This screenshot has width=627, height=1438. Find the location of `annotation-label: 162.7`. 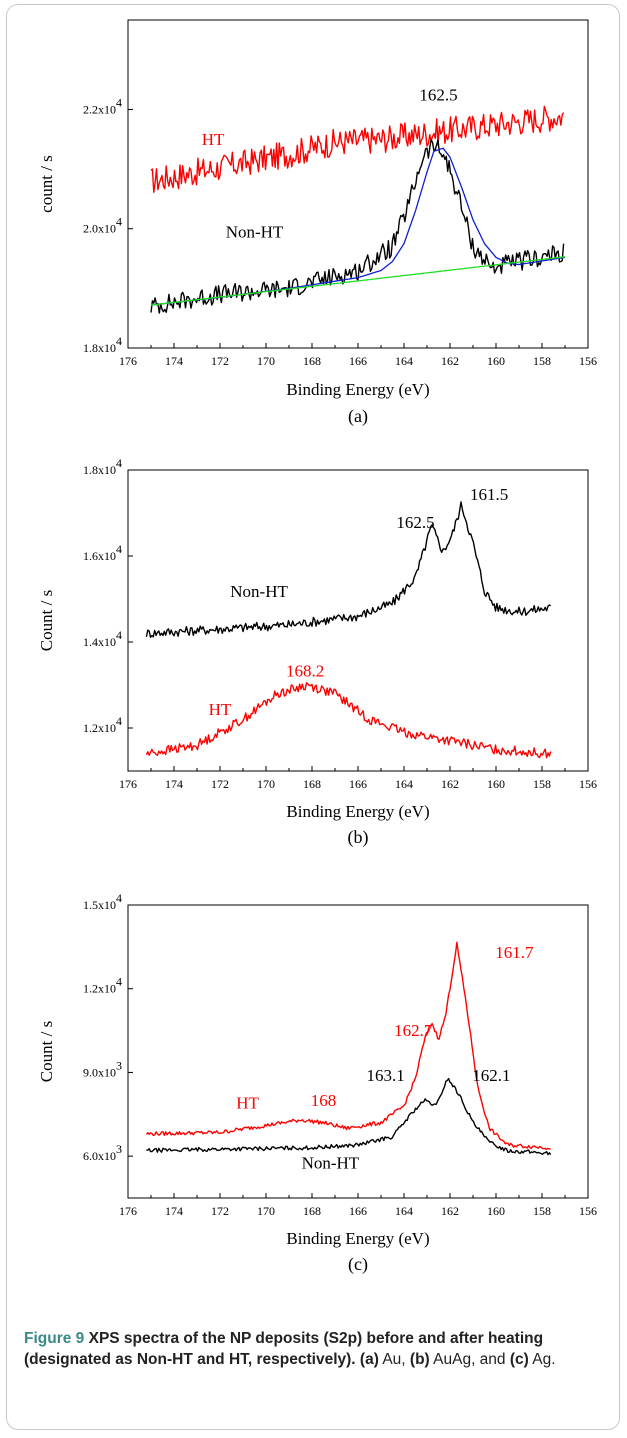

annotation-label: 162.7 is located at coordinates (413, 1030).